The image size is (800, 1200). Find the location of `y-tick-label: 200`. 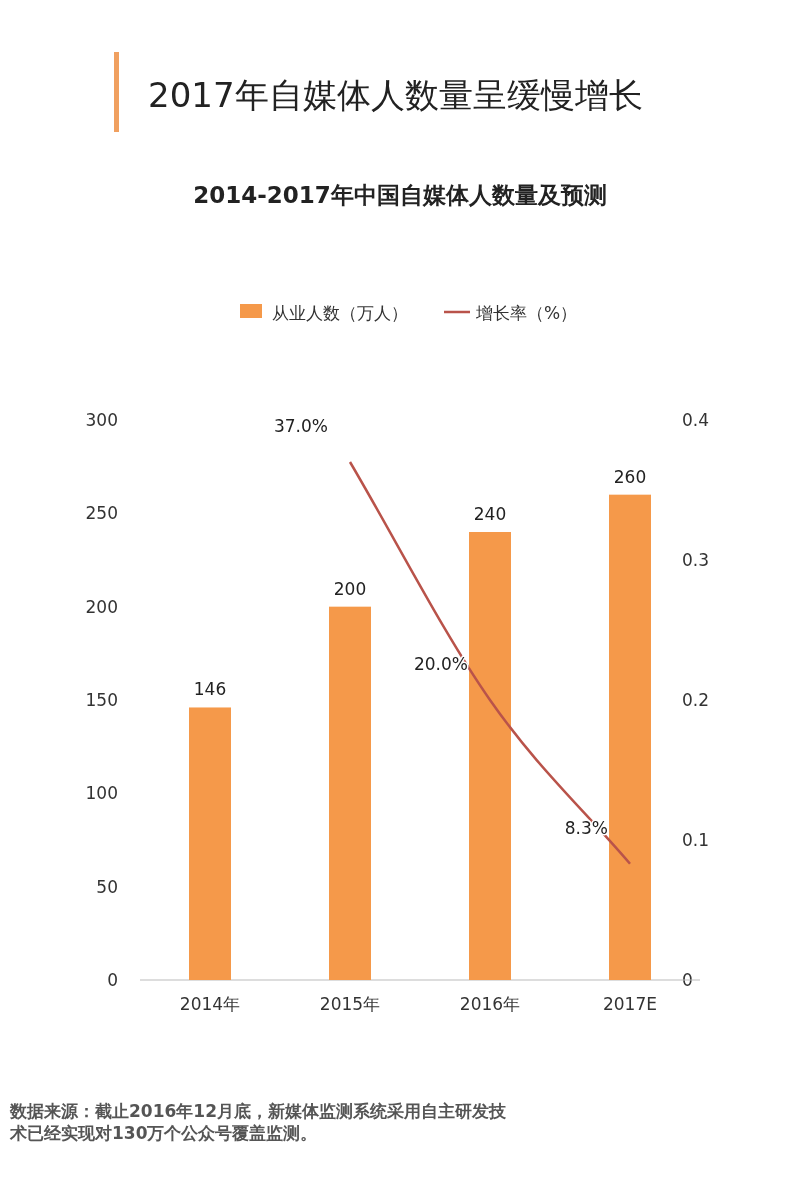

y-tick-label: 200 is located at coordinates (101, 606).